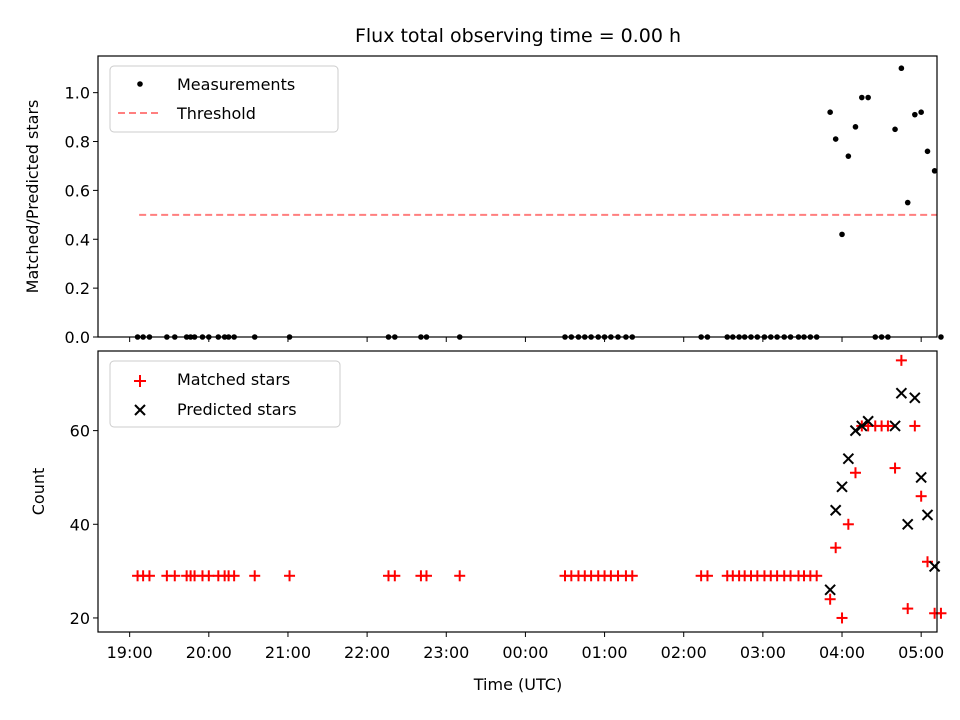  What do you see at coordinates (518, 36) in the screenshot?
I see `chart-title: Flux total observing time = 0.00 h` at bounding box center [518, 36].